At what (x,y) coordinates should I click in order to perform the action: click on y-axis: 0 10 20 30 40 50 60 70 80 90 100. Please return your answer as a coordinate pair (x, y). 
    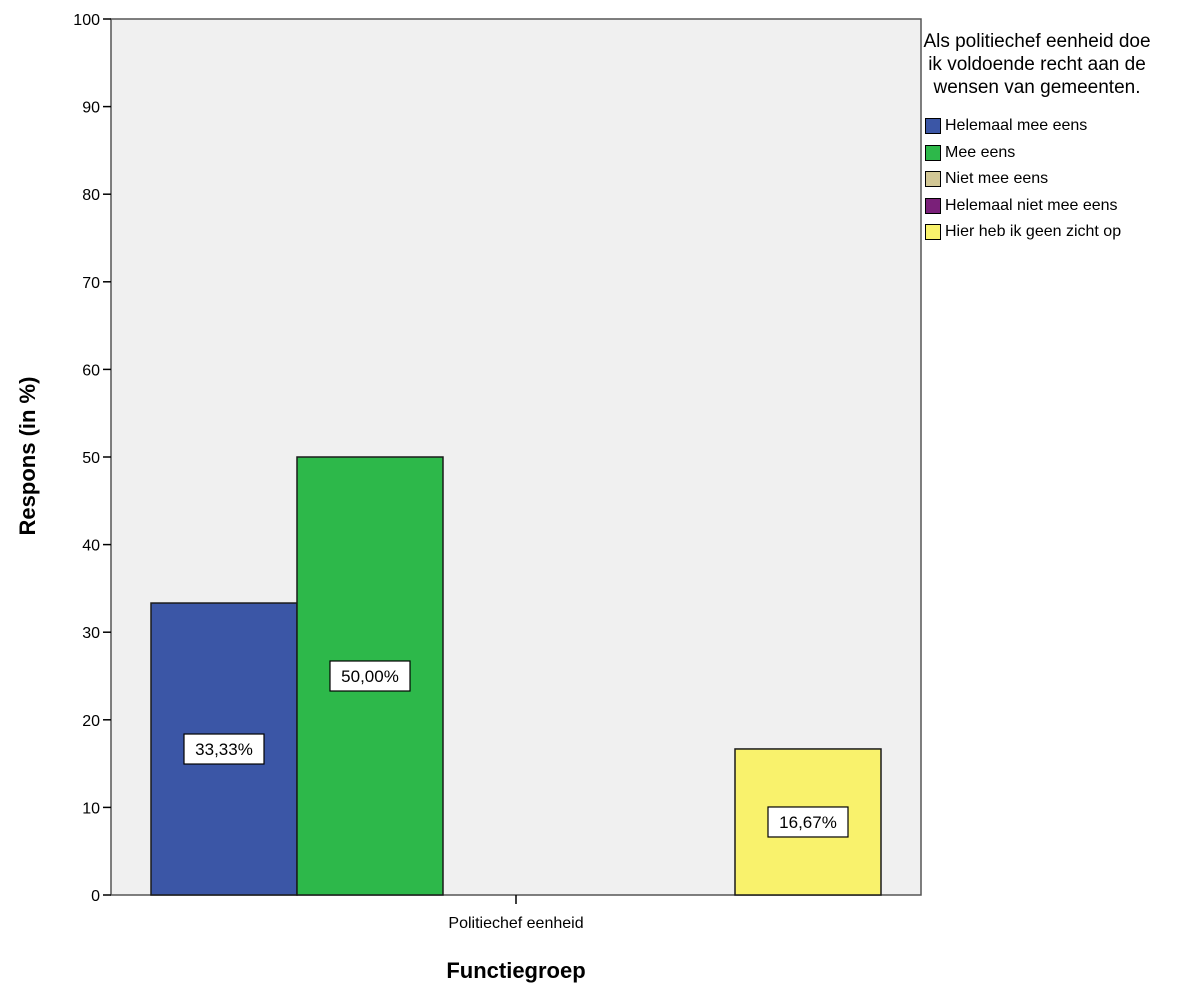
    Looking at the image, I should click on (92, 458).